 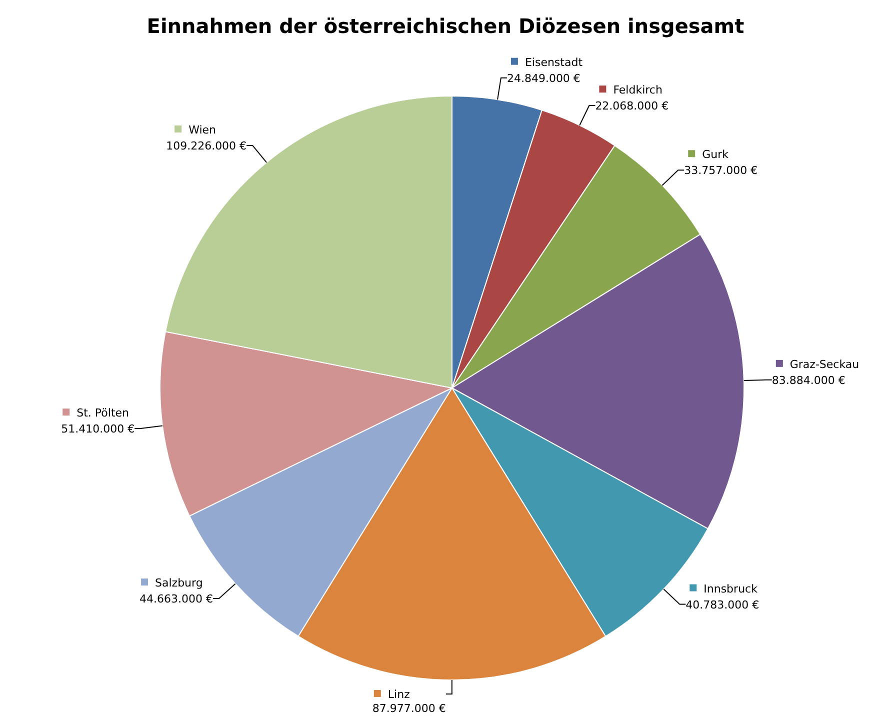 I want to click on data-label: 87.977.000 €, so click(x=409, y=708).